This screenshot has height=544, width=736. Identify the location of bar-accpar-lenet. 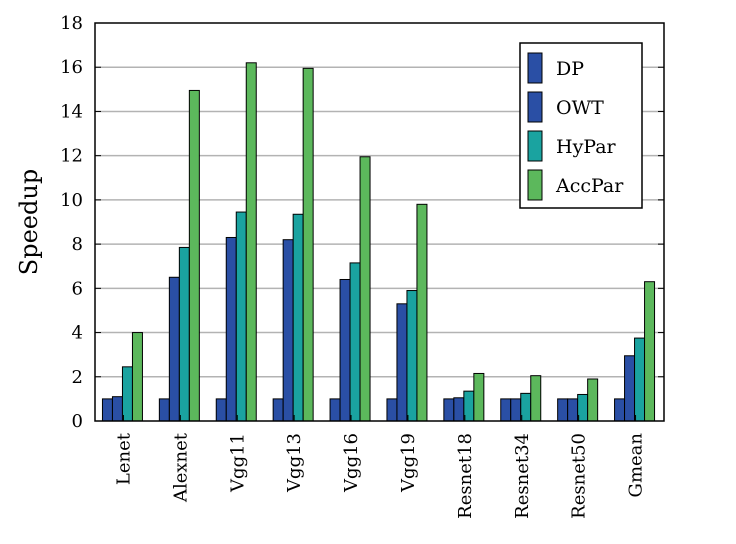
(137, 377).